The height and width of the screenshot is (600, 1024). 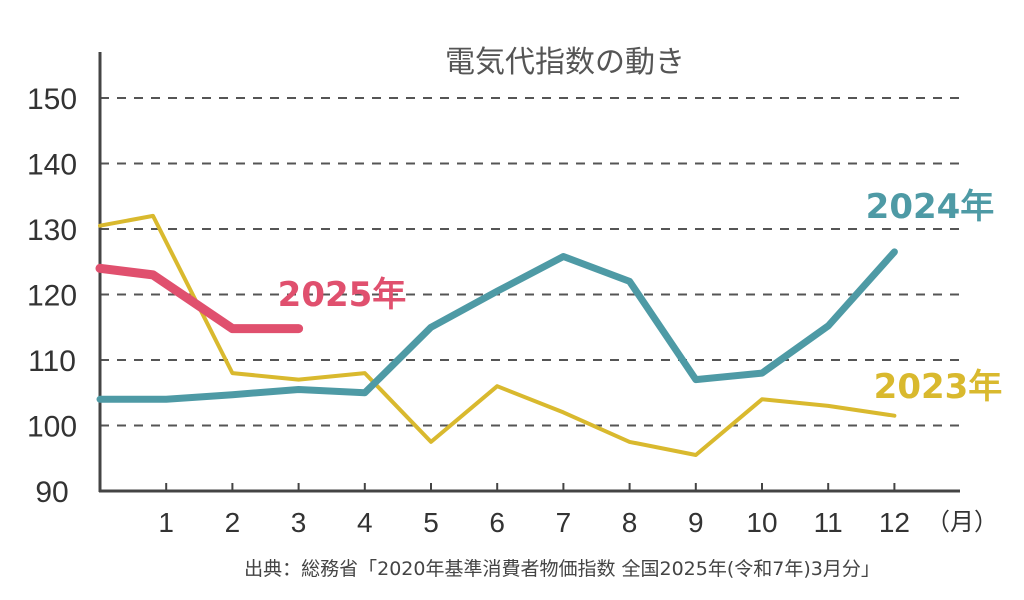 I want to click on source-note: 出典：総務省「2020年基準消費者物価指数 全国2025年(令和7年)3月分」, so click(x=562, y=569).